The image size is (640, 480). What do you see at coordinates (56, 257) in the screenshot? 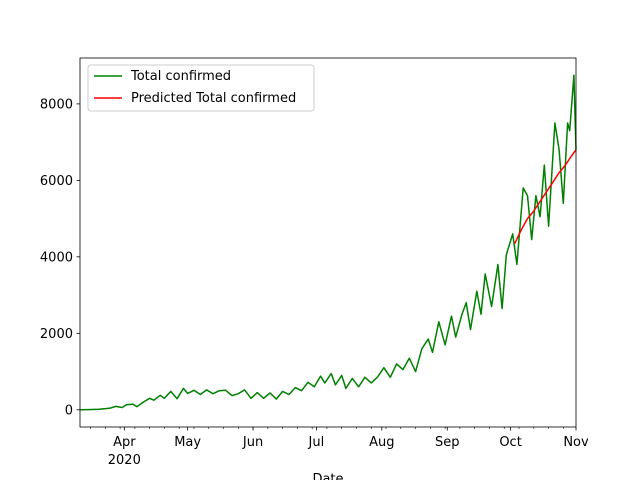
I see `y-tick-label: 4000` at bounding box center [56, 257].